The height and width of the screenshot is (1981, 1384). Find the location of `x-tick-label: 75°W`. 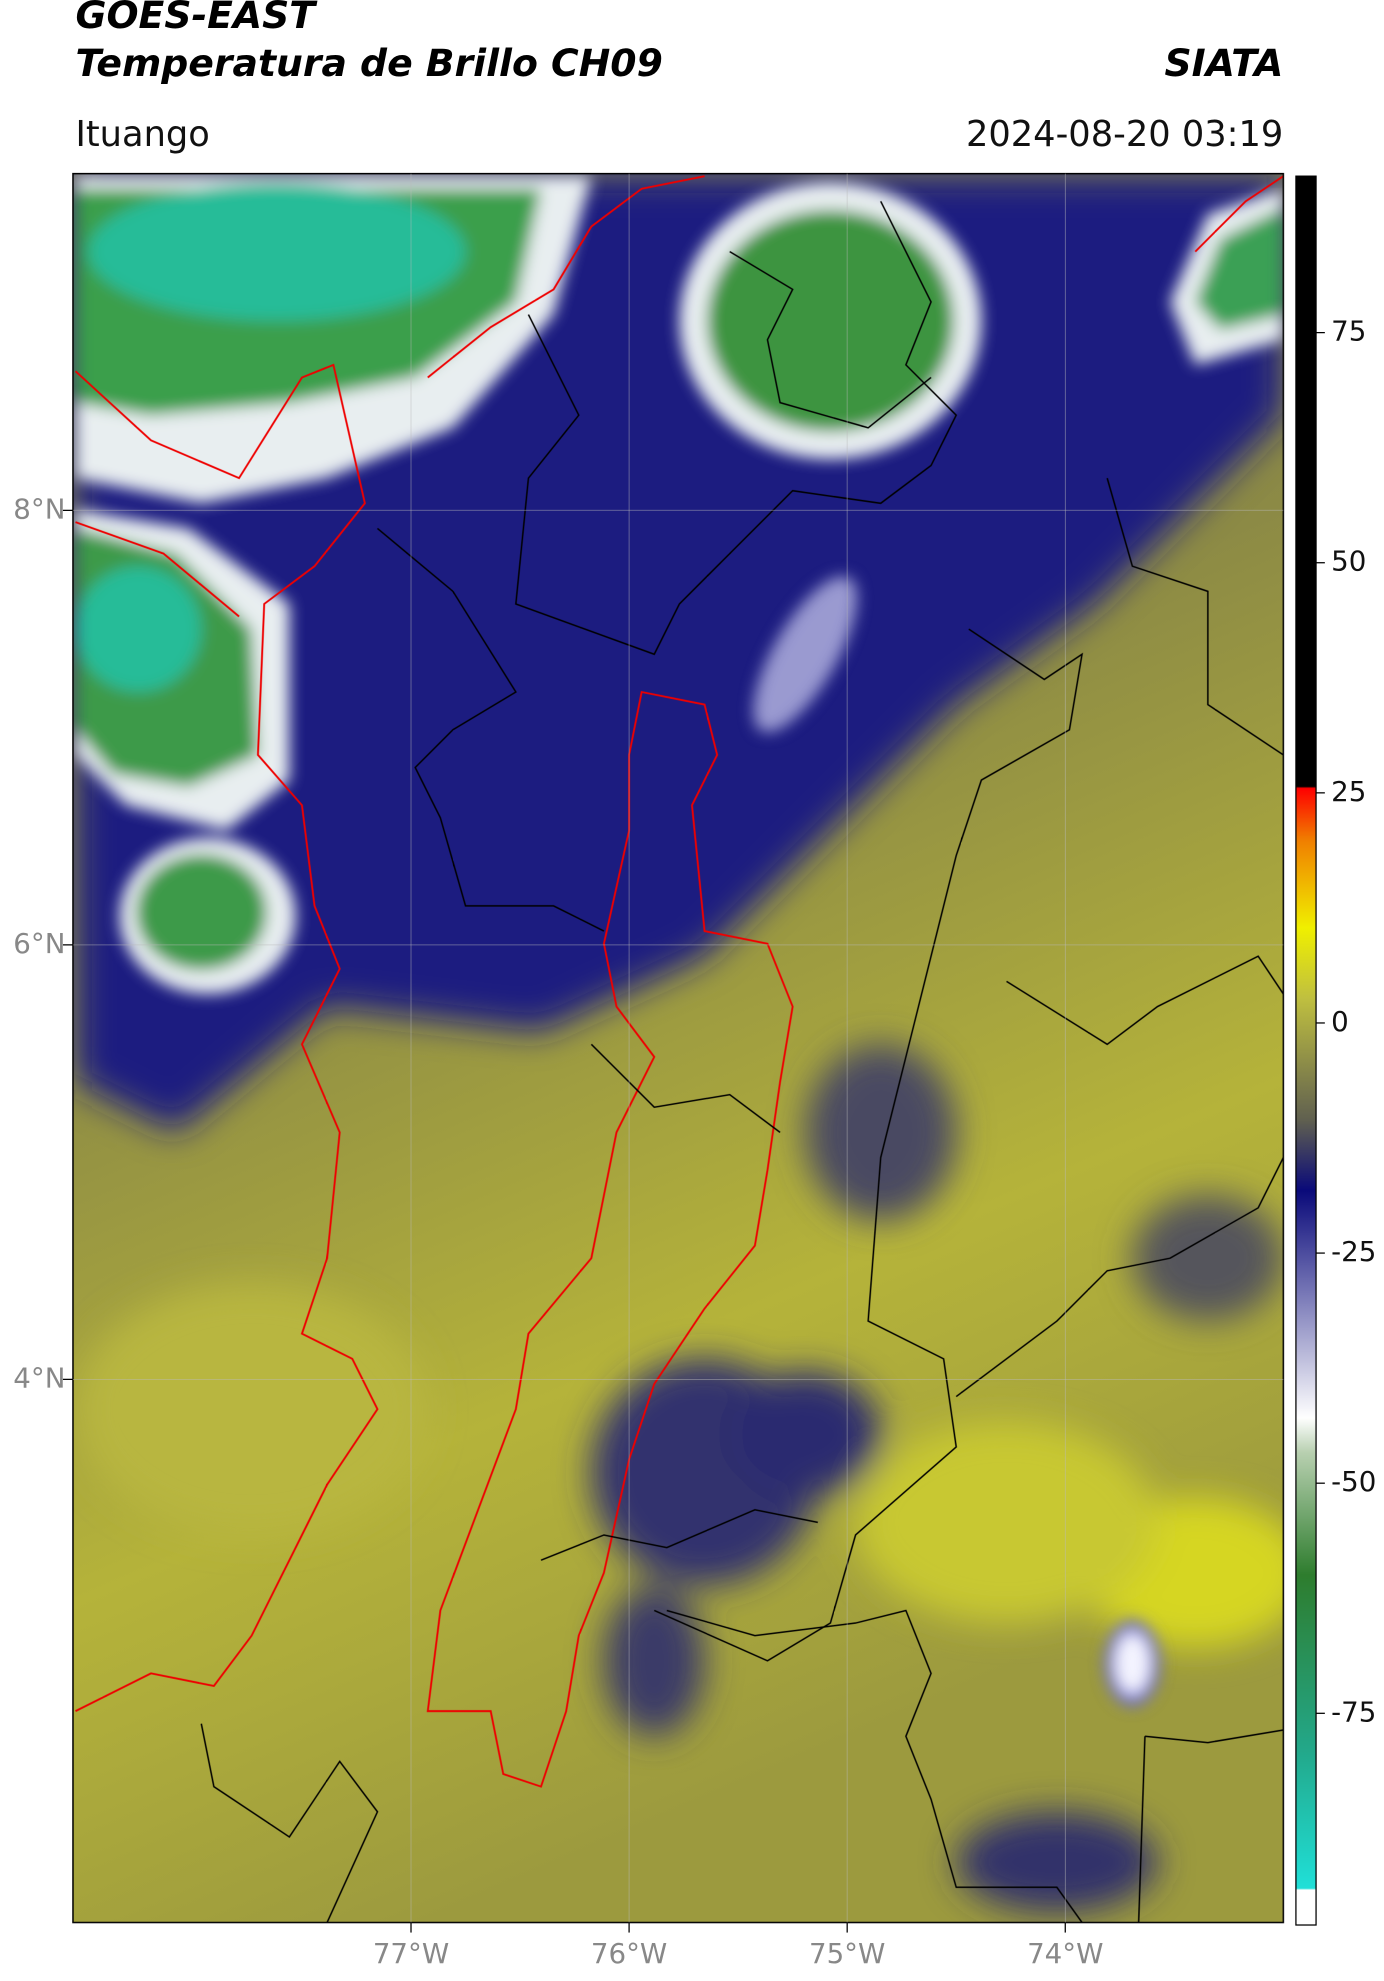

x-tick-label: 75°W is located at coordinates (847, 1953).